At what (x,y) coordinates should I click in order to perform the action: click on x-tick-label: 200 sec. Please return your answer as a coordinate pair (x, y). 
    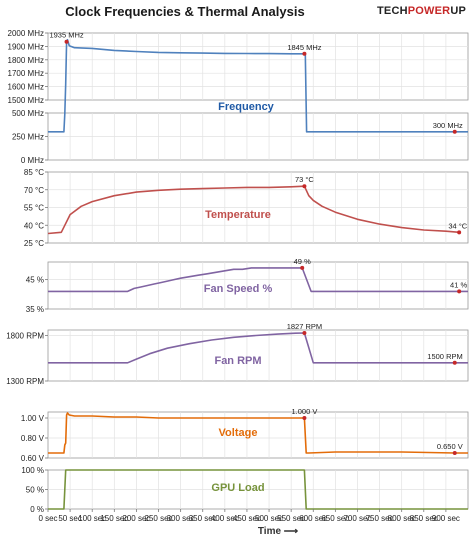
    Looking at the image, I should click on (136, 518).